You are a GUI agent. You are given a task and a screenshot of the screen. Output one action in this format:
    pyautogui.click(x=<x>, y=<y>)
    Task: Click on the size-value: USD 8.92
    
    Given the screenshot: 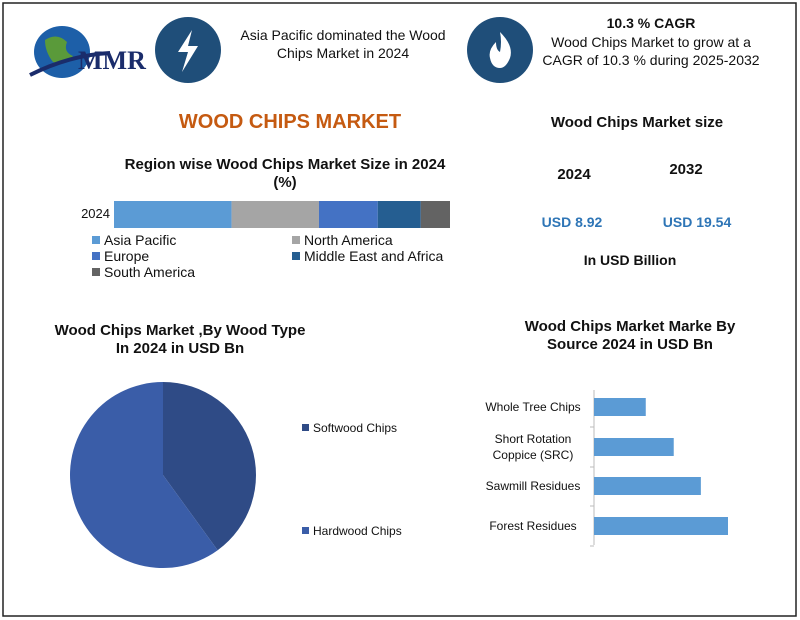 What is the action you would take?
    pyautogui.click(x=572, y=222)
    